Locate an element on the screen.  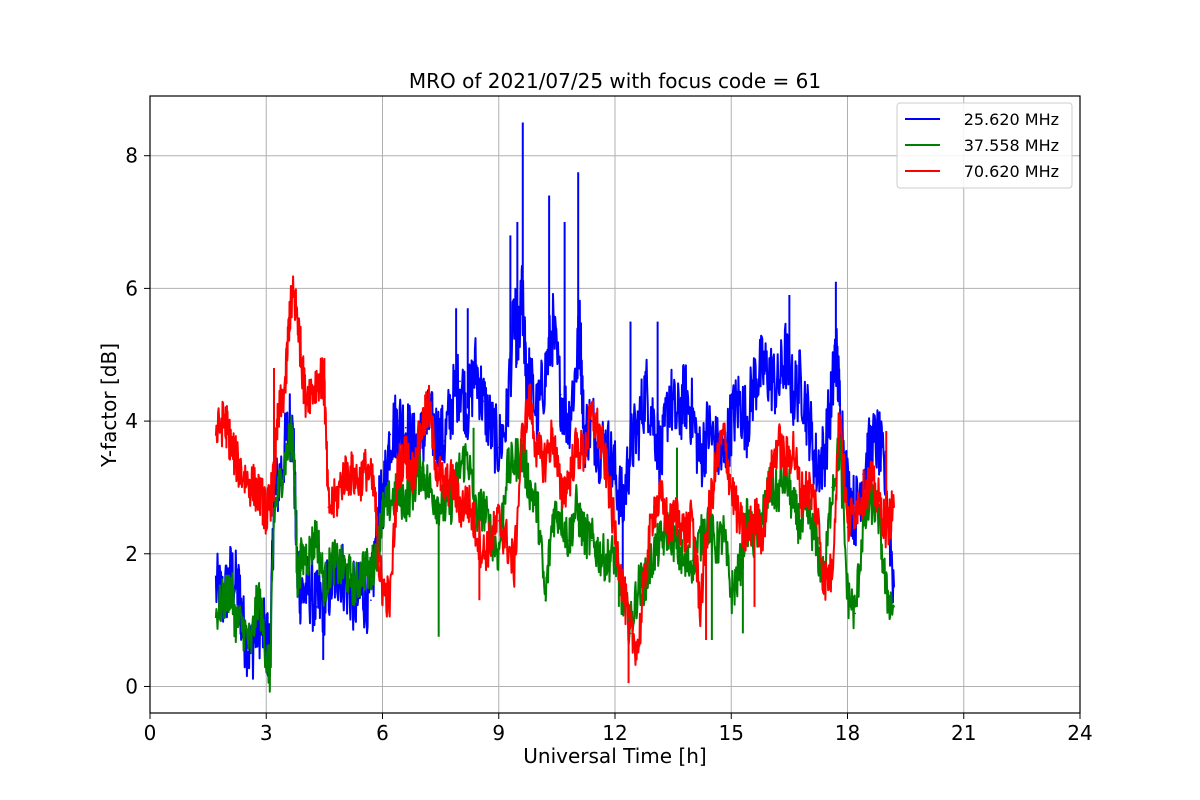
y-tick-label: 8 is located at coordinates (131, 156).